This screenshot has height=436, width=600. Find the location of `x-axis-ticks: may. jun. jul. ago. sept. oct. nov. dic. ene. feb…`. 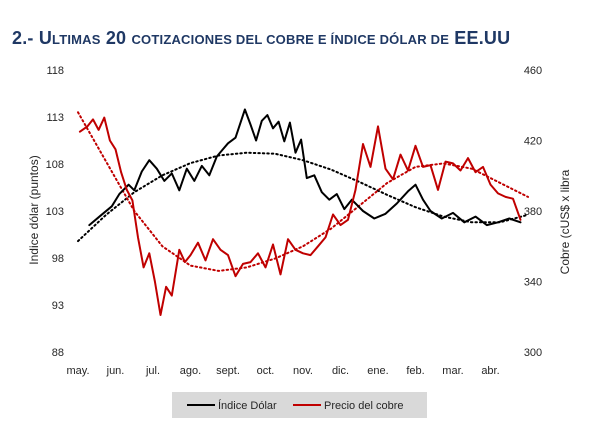

x-axis-ticks: may. jun. jul. ago. sept. oct. nov. dic. ene. feb… is located at coordinates (282, 371).